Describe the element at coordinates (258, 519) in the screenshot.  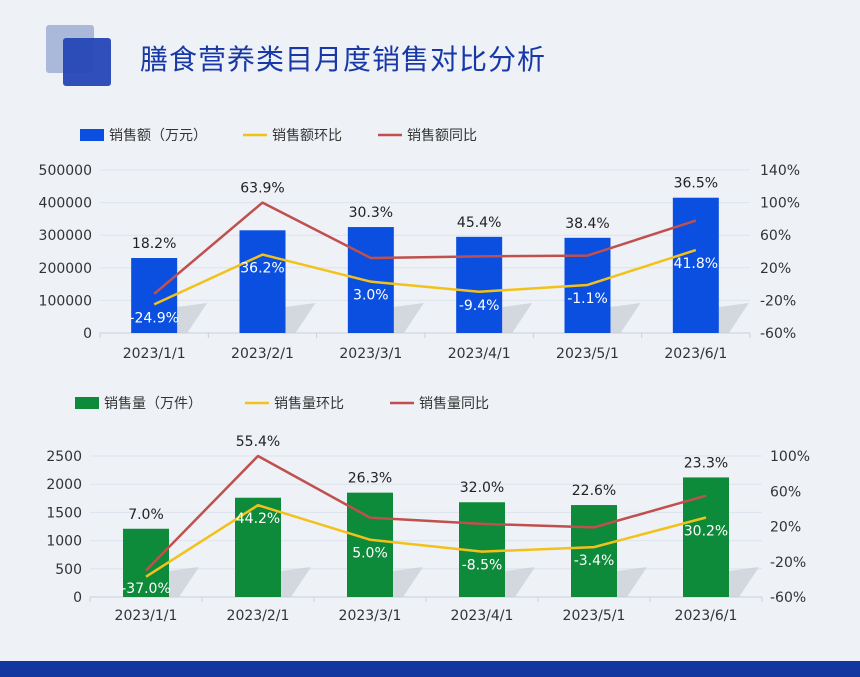
I see `sales-volume-mom-label: 44.2%` at that location.